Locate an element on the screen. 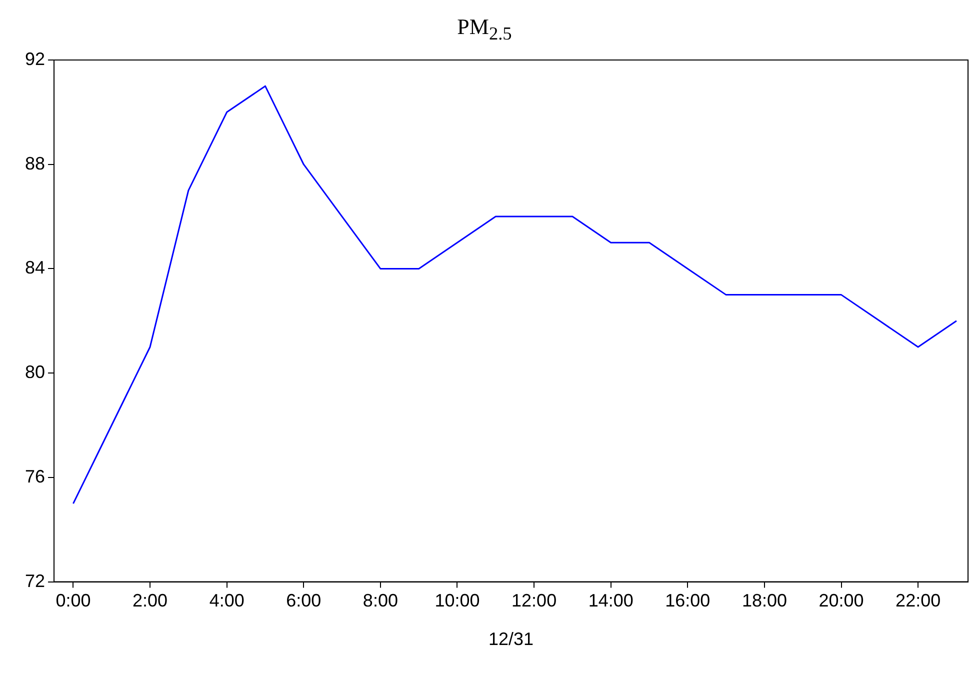  x-tick-label: 10:00 is located at coordinates (457, 600).